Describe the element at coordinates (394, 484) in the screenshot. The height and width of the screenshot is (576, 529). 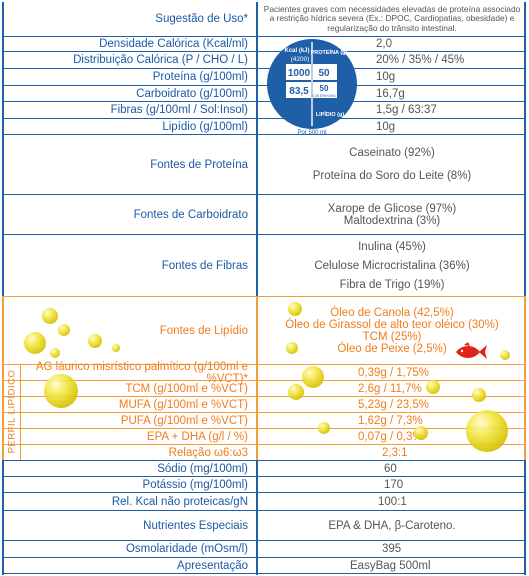
I see `potassio-value: 170` at that location.